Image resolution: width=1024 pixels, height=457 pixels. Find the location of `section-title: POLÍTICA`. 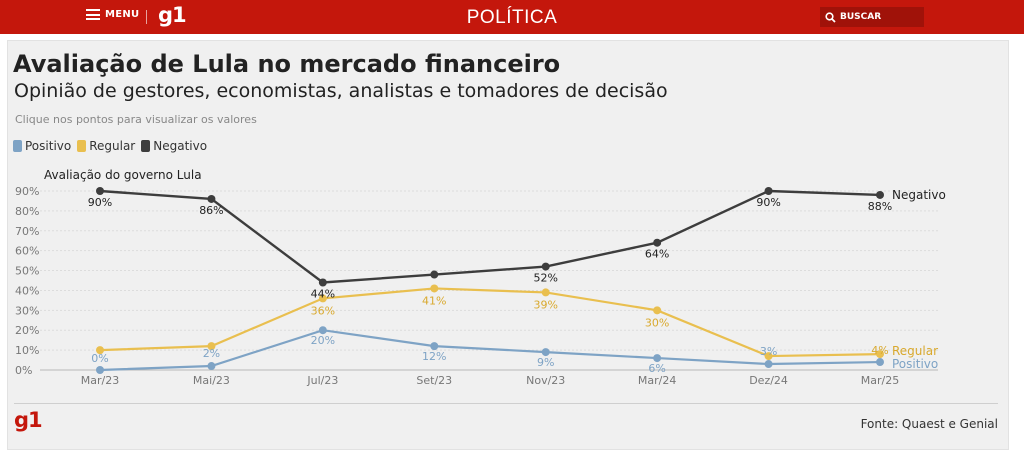

section-title: POLÍTICA is located at coordinates (512, 17).